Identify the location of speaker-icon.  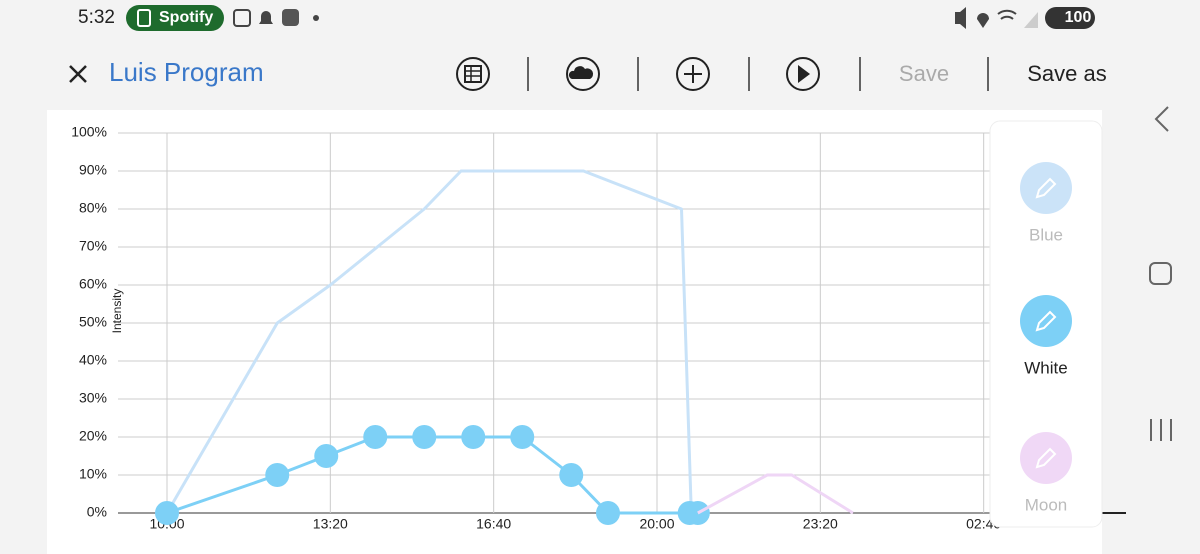
(144, 18).